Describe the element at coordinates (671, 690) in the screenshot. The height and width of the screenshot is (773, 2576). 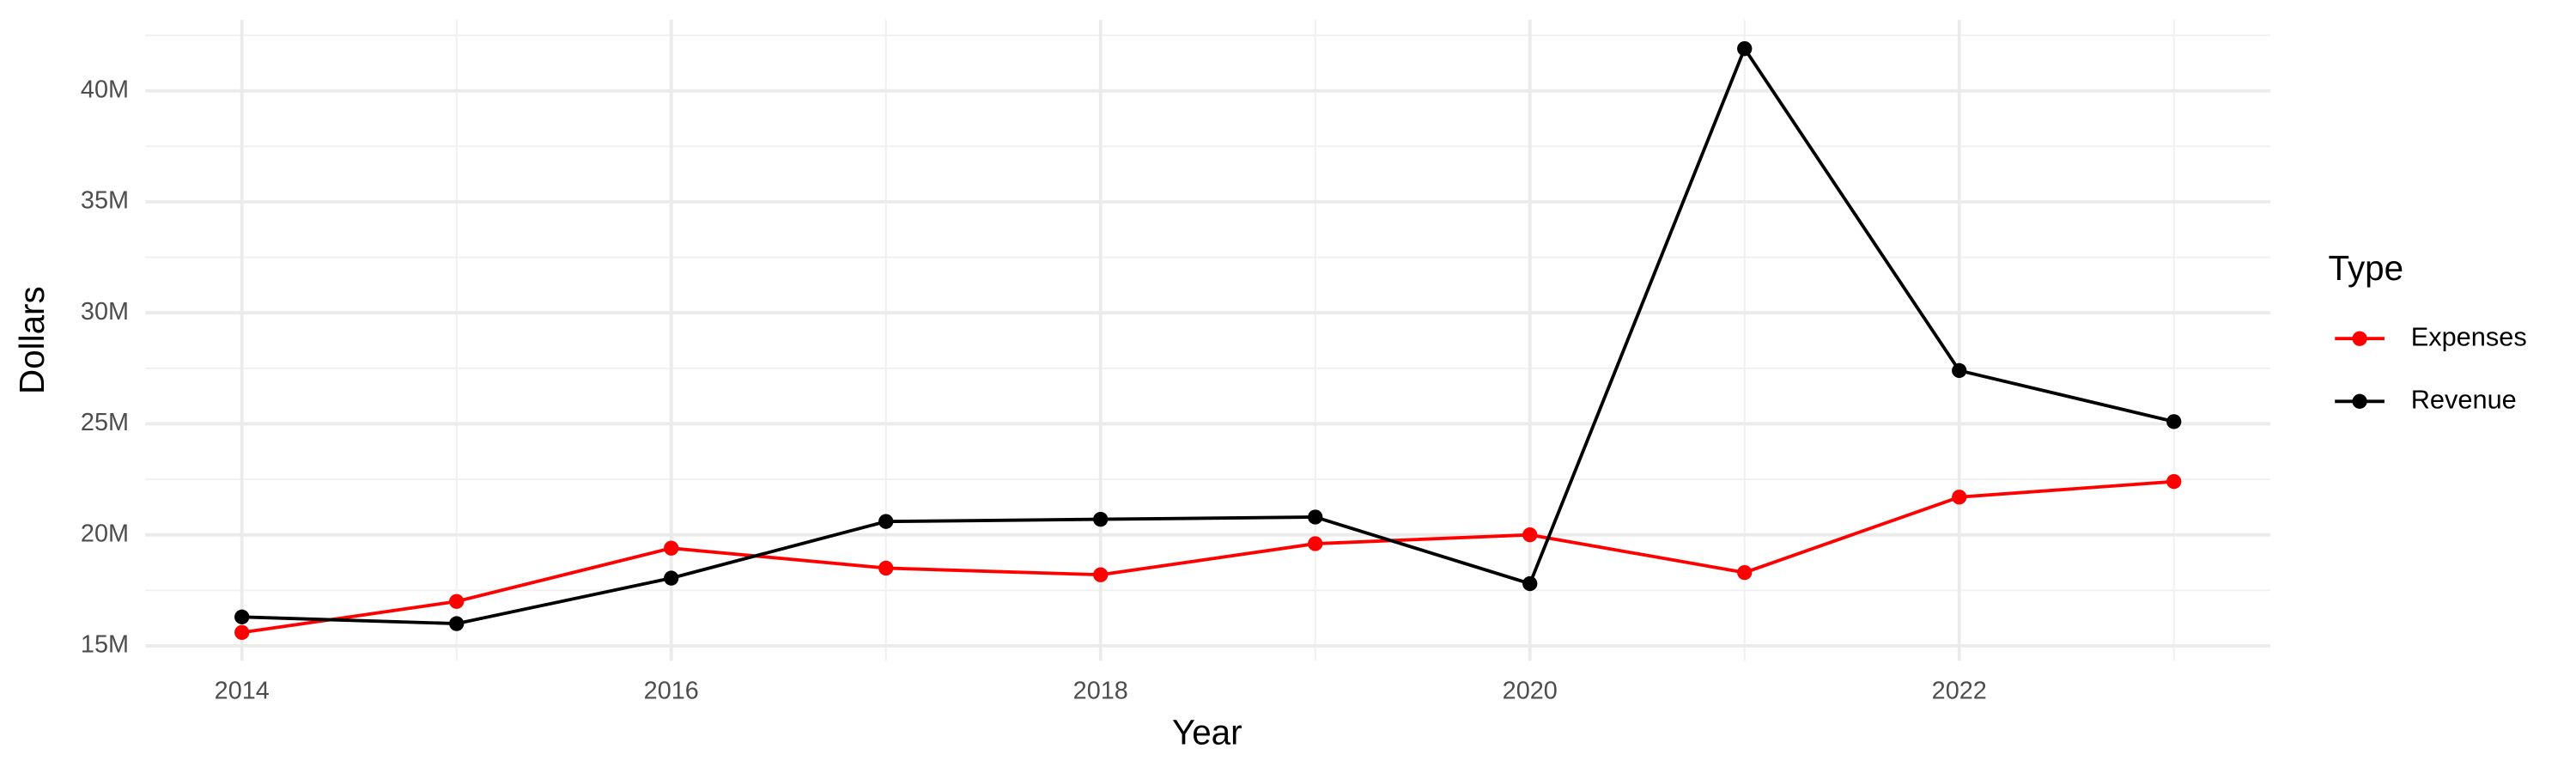
I see `x-tick-label: 2016` at that location.